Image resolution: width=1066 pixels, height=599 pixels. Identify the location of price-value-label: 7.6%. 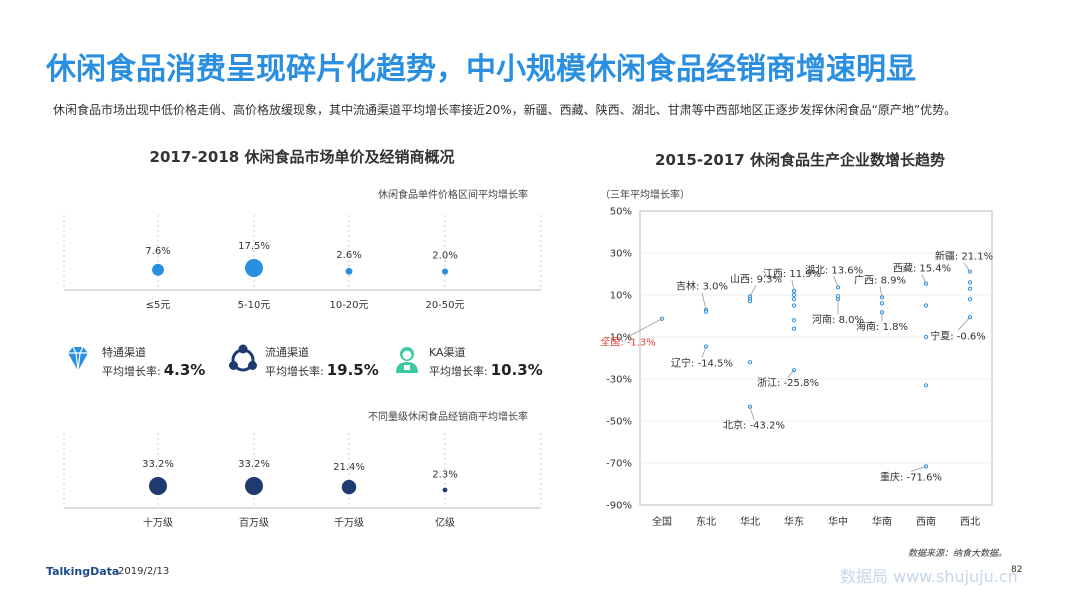
(157, 251).